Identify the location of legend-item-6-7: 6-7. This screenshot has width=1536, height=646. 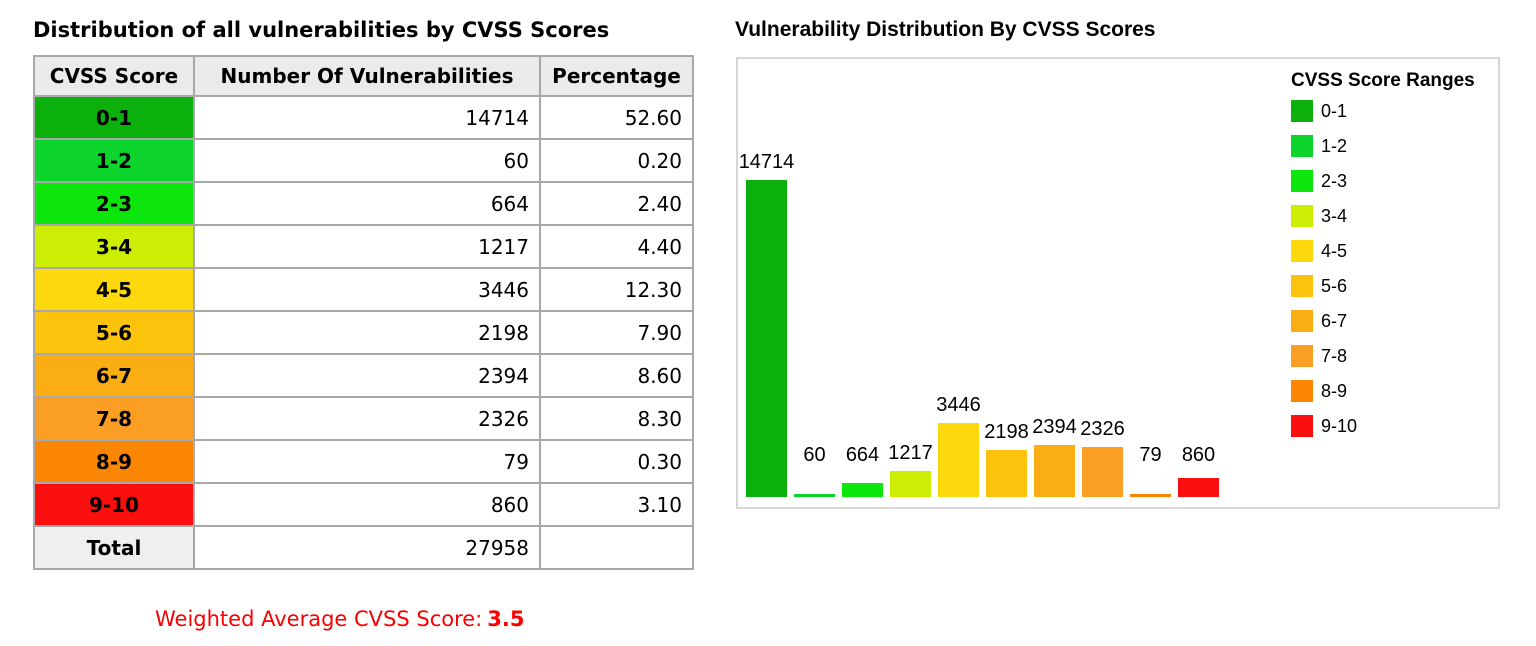
(1383, 321).